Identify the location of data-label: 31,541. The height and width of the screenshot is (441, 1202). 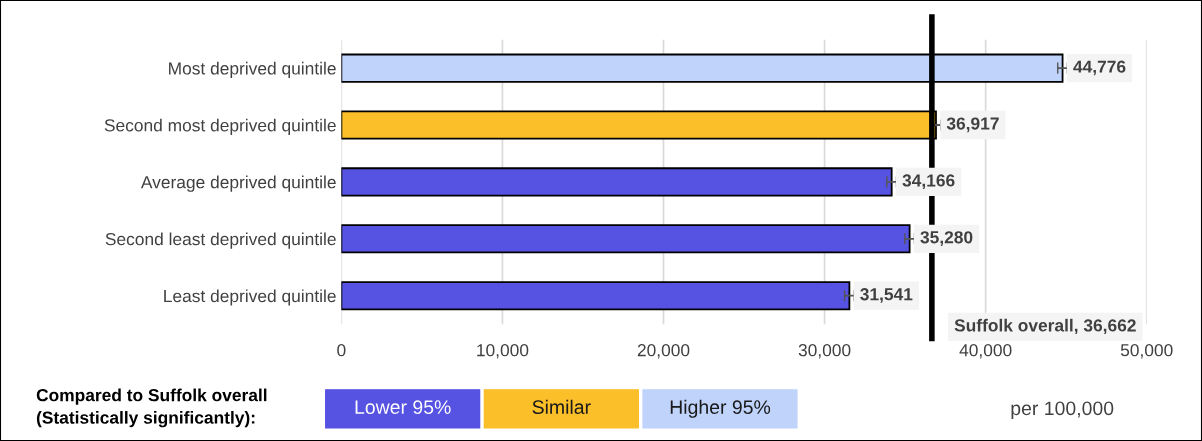
(886, 295).